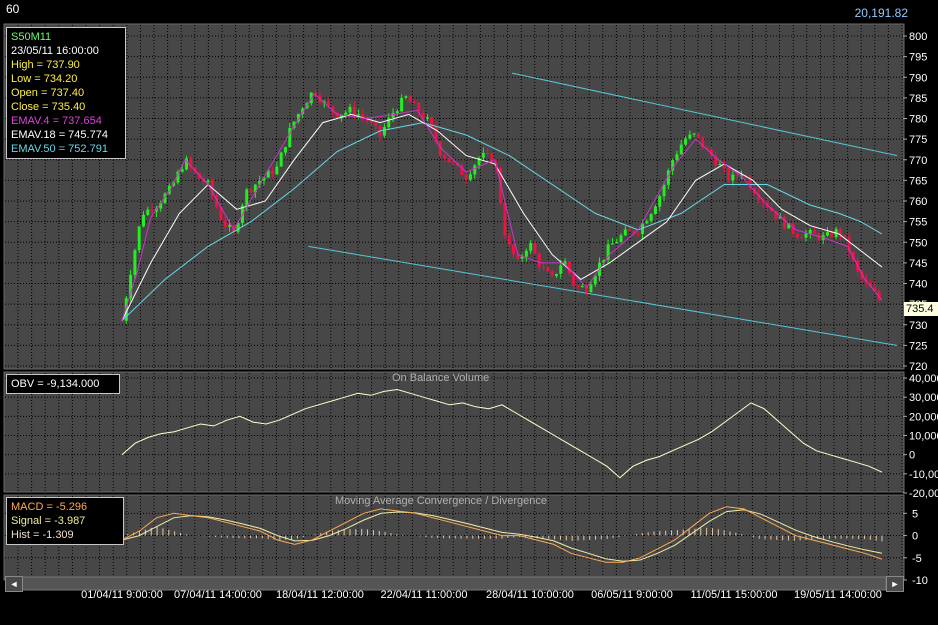 The width and height of the screenshot is (938, 625). What do you see at coordinates (423, 595) in the screenshot?
I see `x-tick-label: 22/04/11 11:00:00` at bounding box center [423, 595].